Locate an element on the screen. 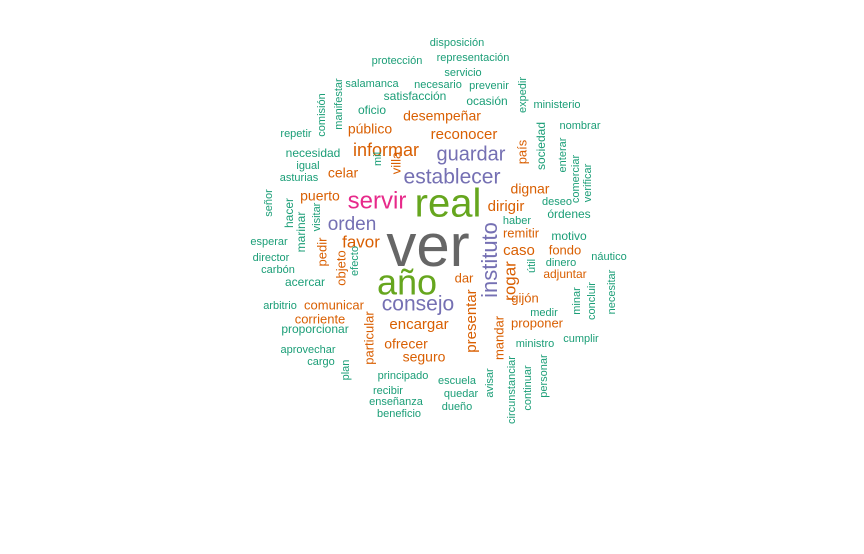 The width and height of the screenshot is (864, 554). word-53: igual is located at coordinates (307, 166).